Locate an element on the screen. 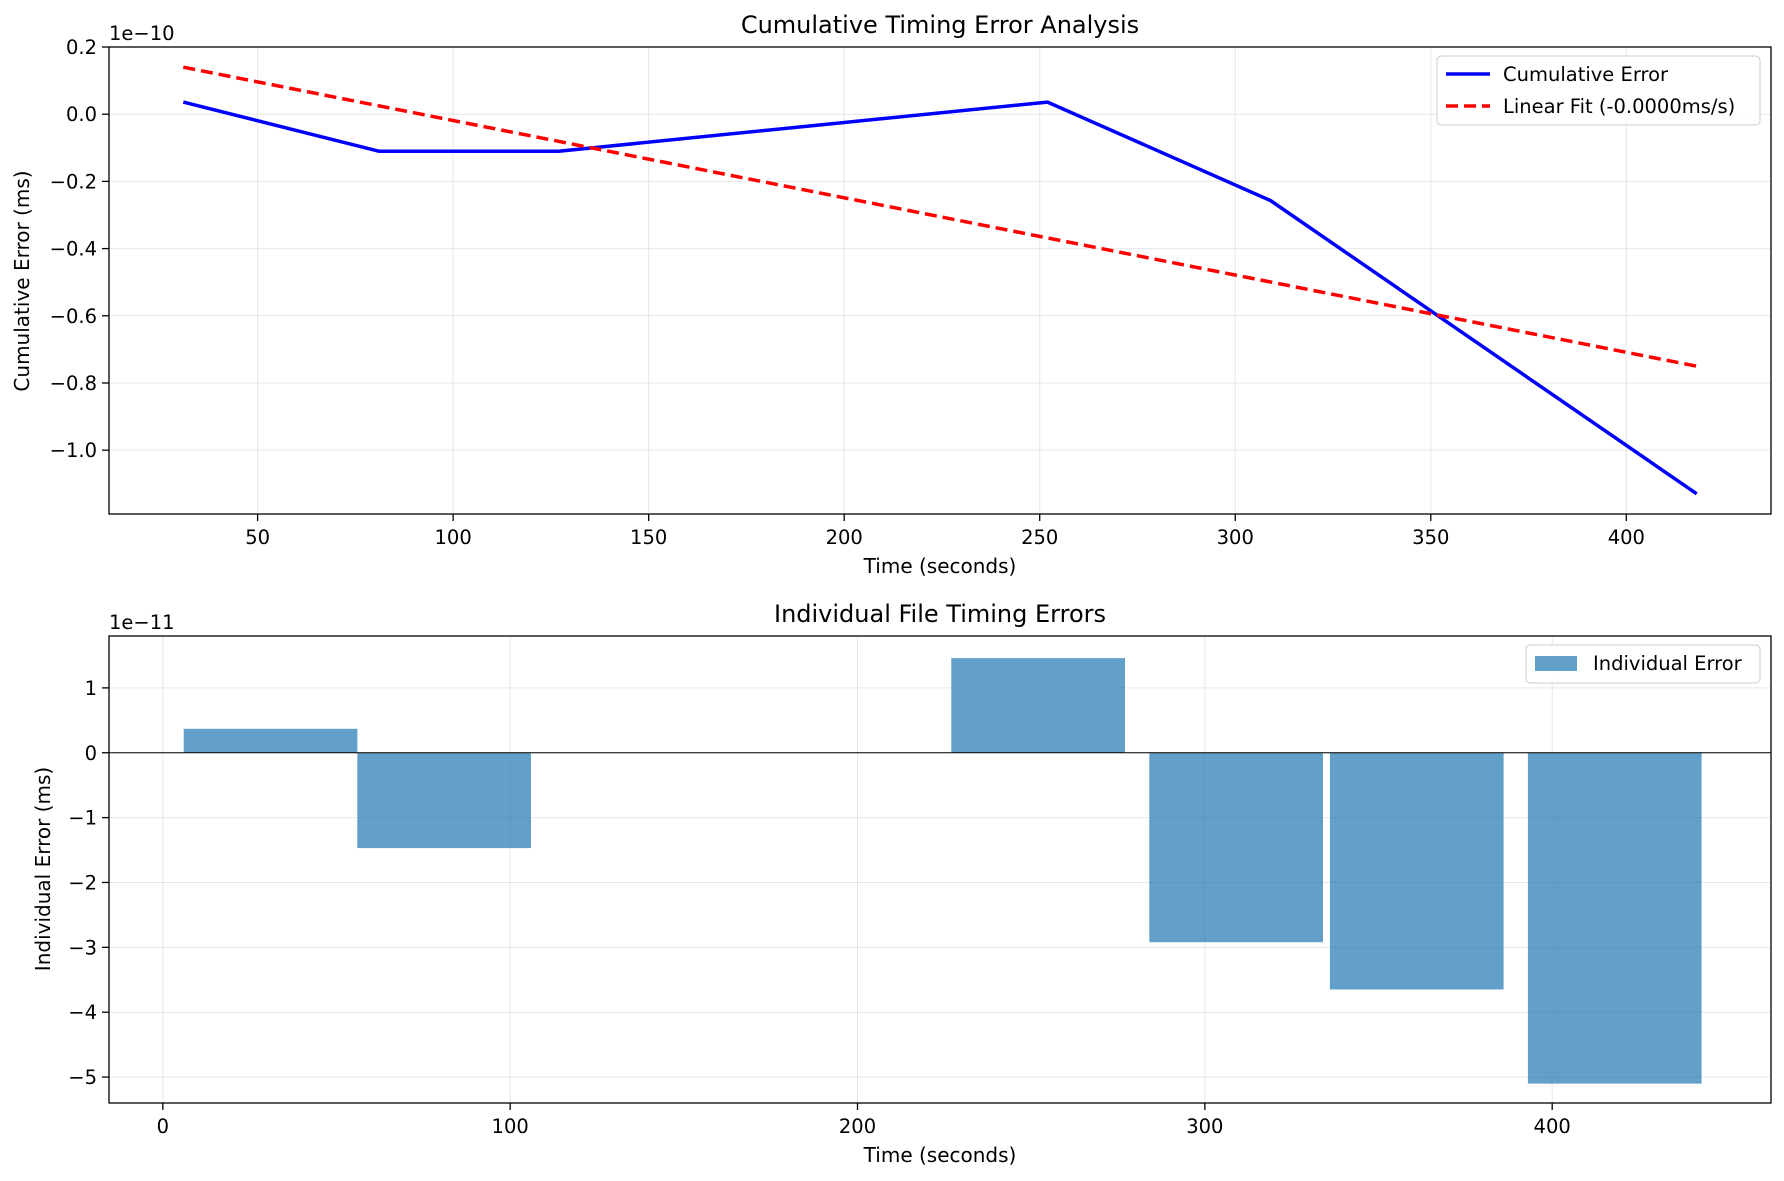 The width and height of the screenshot is (1784, 1181). cumulative-x-tick-label: 150 is located at coordinates (648, 537).